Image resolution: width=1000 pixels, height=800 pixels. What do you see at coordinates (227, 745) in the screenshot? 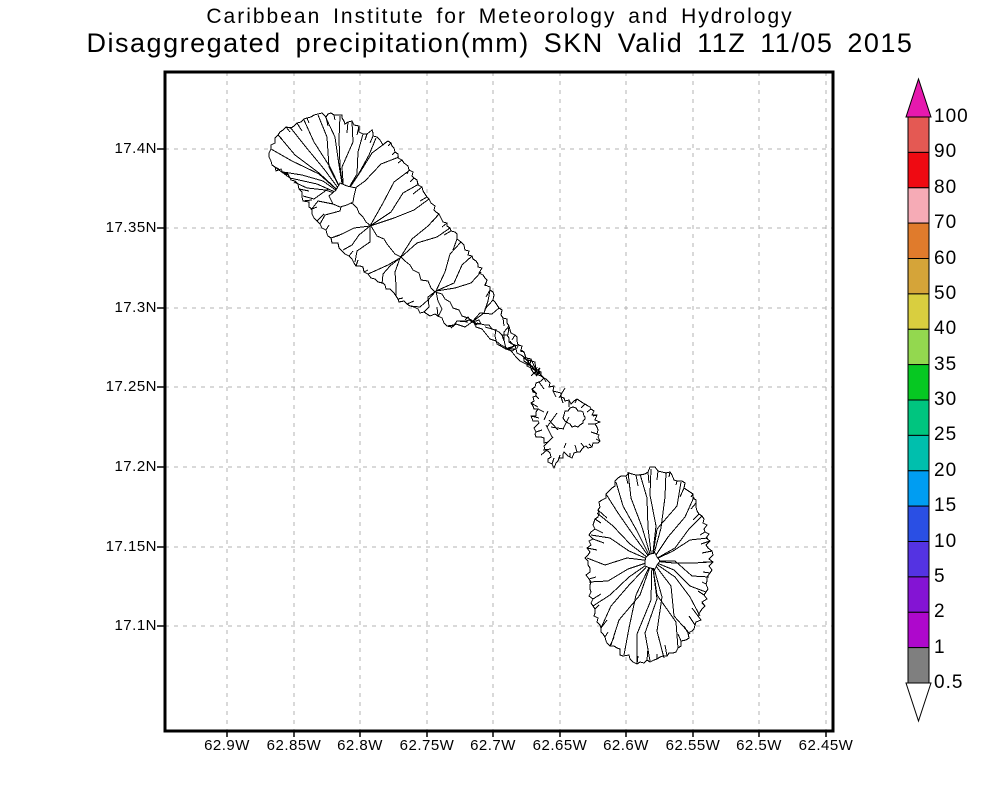
I see `x-axis-tick-label: 62.9W` at bounding box center [227, 745].